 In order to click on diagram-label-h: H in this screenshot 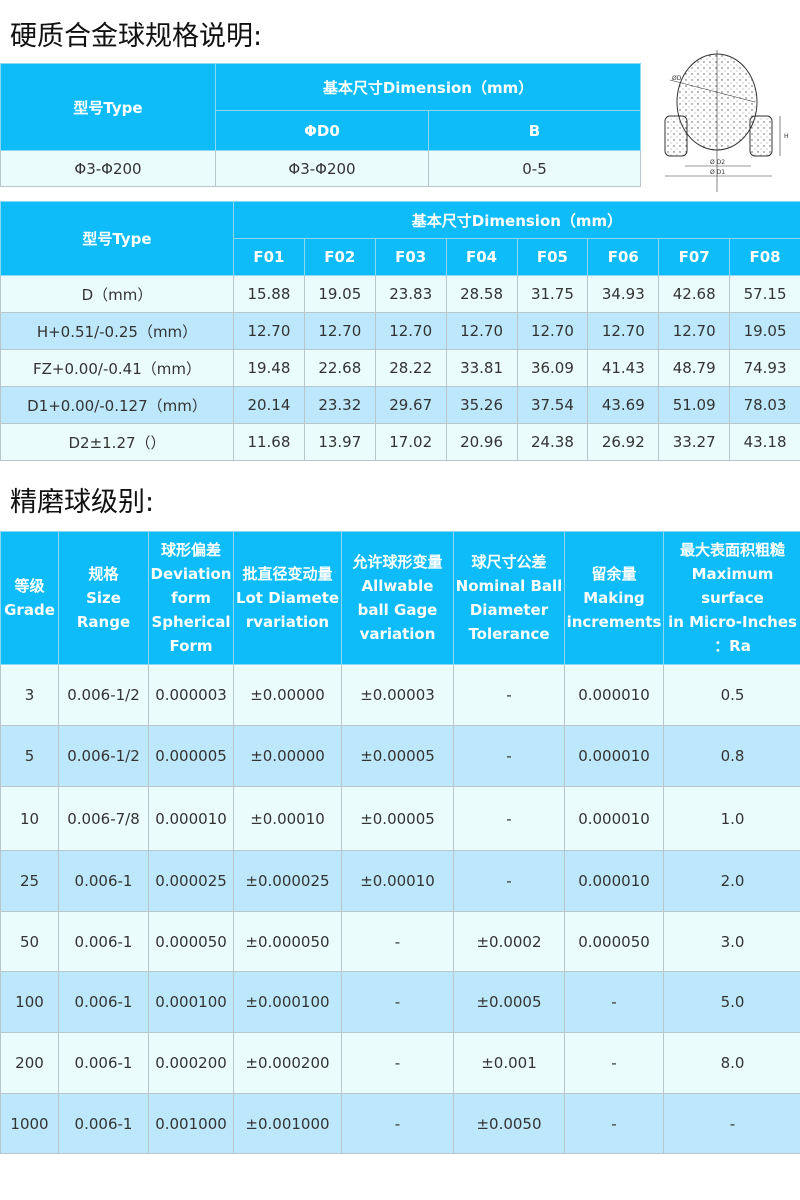, I will do `click(786, 136)`.